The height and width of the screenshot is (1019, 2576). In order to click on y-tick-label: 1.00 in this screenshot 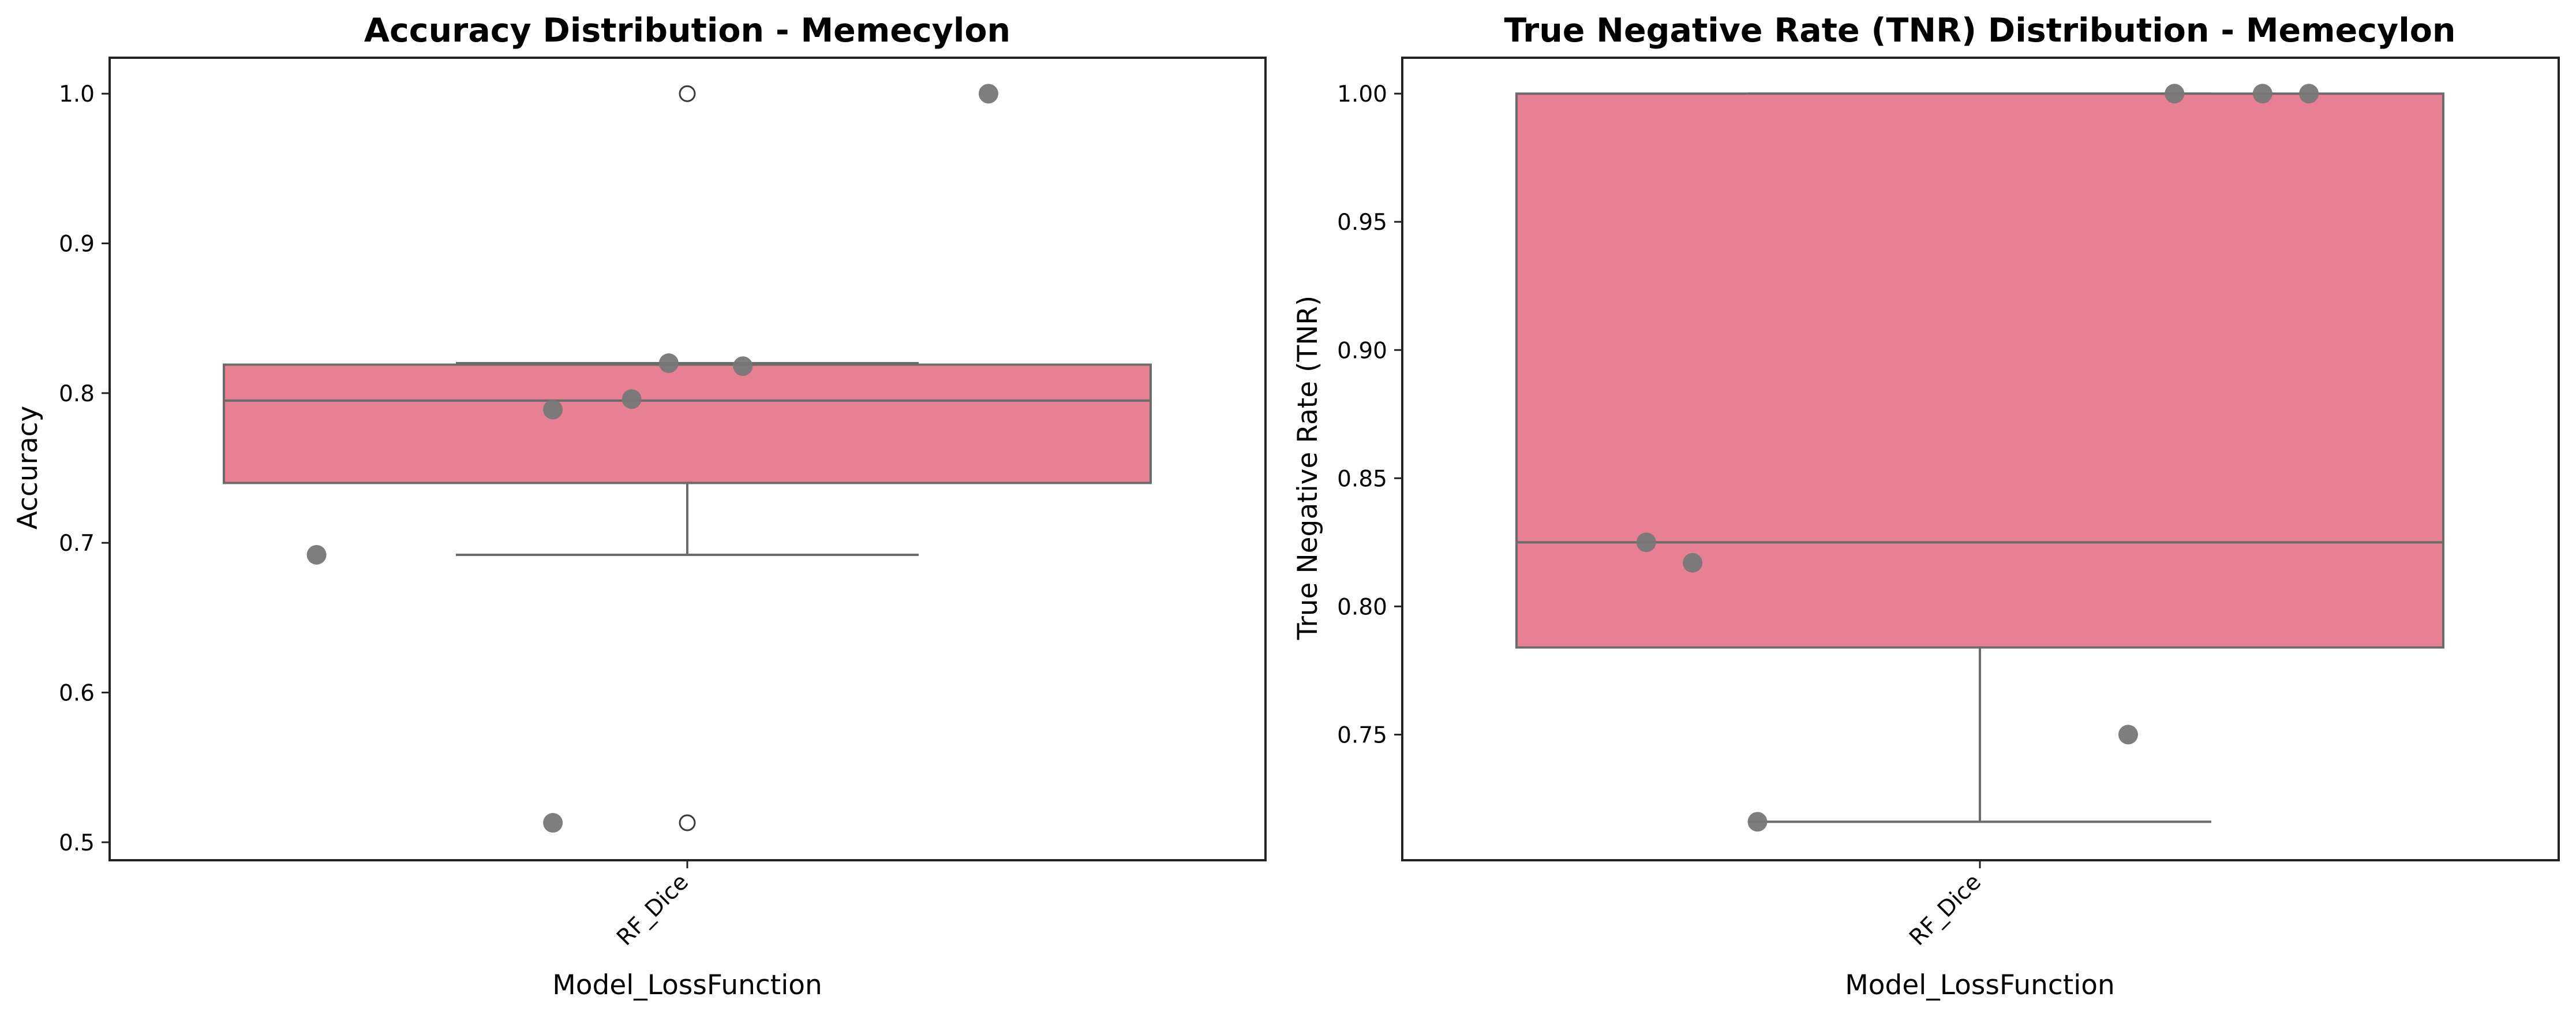, I will do `click(1362, 94)`.